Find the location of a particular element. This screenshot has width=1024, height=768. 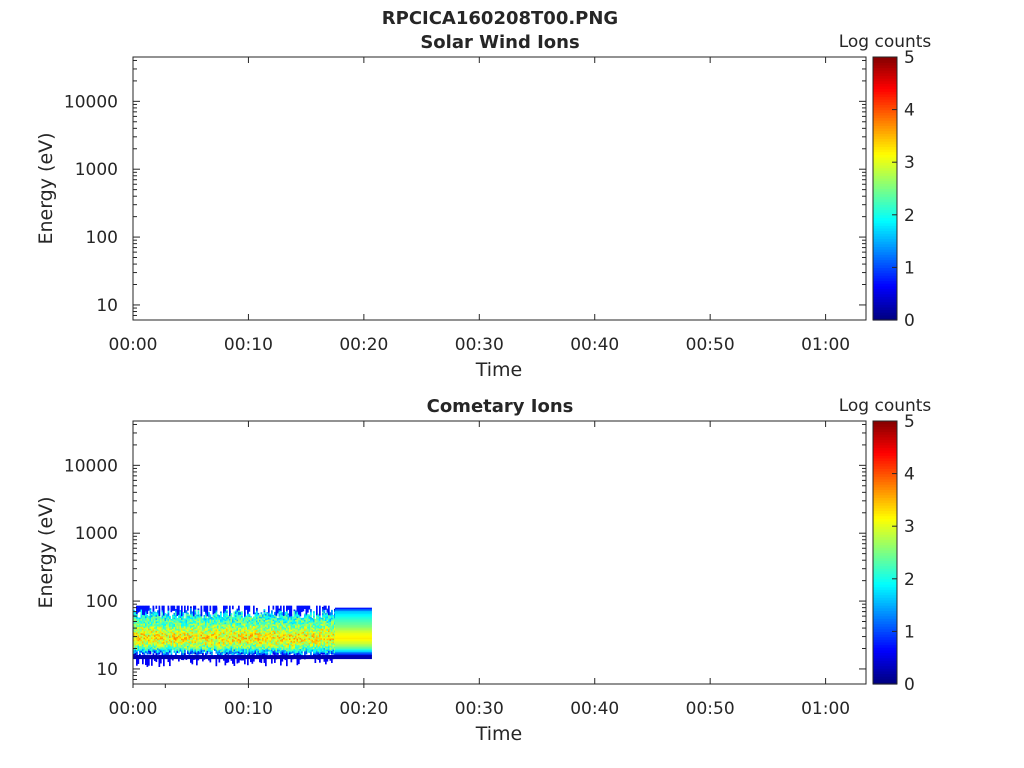

spectrogram-data is located at coordinates (252, 636).